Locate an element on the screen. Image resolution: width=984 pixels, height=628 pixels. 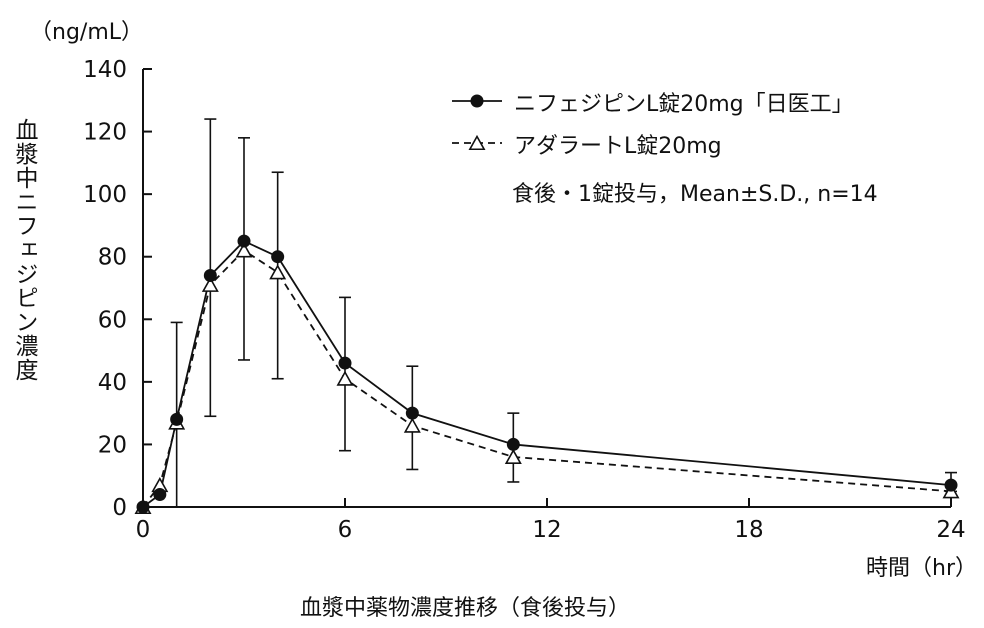
legend-label-adalat: アダラートL錠20mg is located at coordinates (618, 146).